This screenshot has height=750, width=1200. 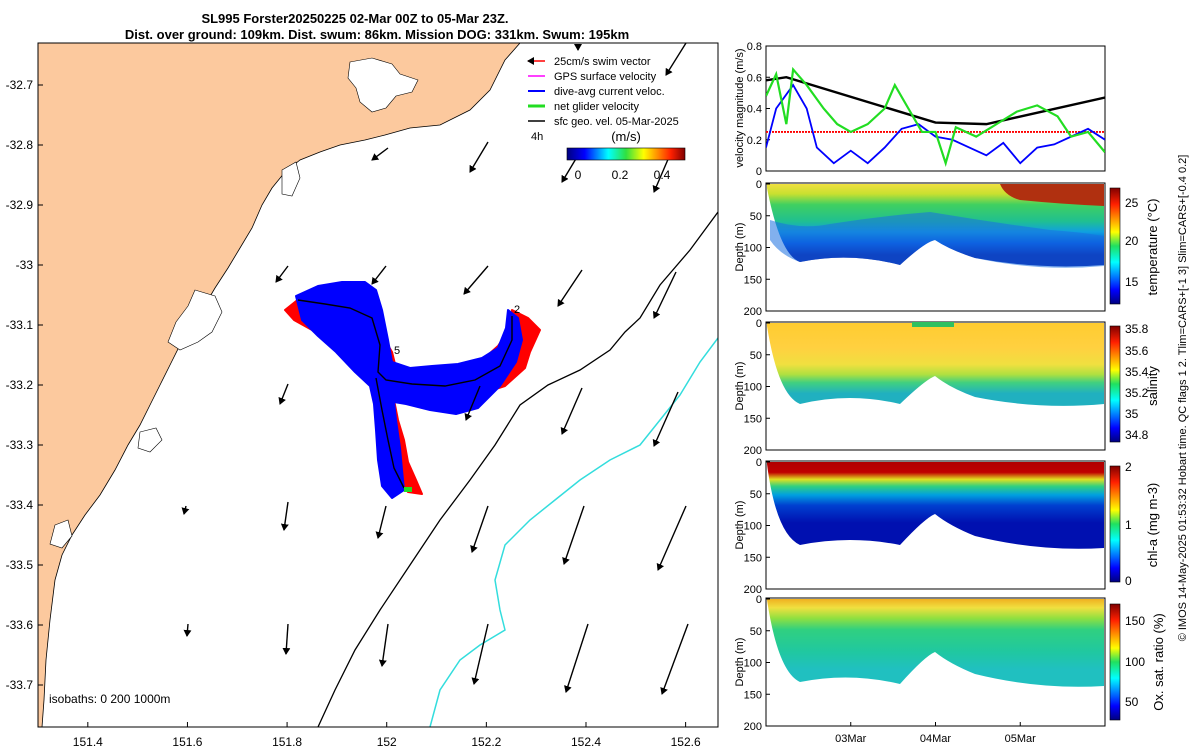 What do you see at coordinates (517, 310) in the screenshot?
I see `track-marker-2: 2` at bounding box center [517, 310].